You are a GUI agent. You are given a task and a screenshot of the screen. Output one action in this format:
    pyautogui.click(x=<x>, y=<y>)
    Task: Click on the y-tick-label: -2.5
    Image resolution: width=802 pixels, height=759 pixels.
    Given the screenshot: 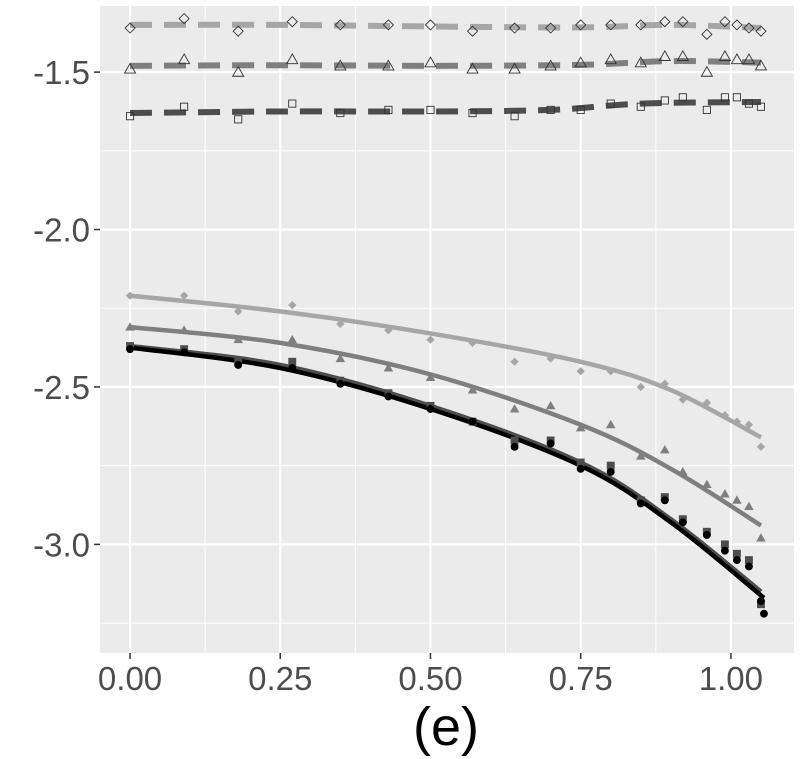 What is the action you would take?
    pyautogui.click(x=61, y=387)
    